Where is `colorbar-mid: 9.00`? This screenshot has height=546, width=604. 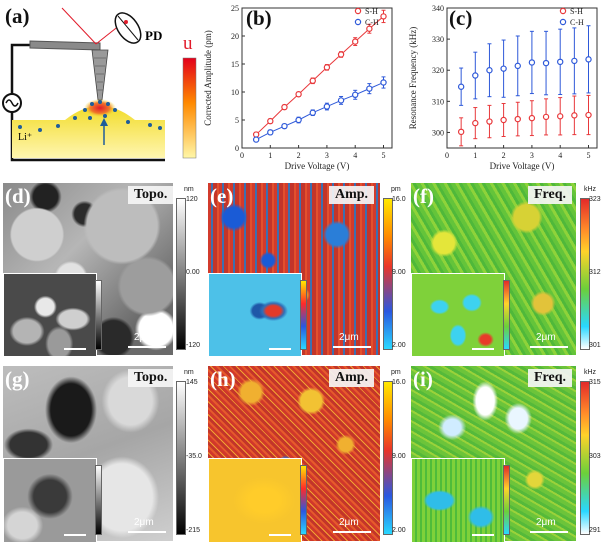 colorbar-mid: 9.00 is located at coordinates (399, 456).